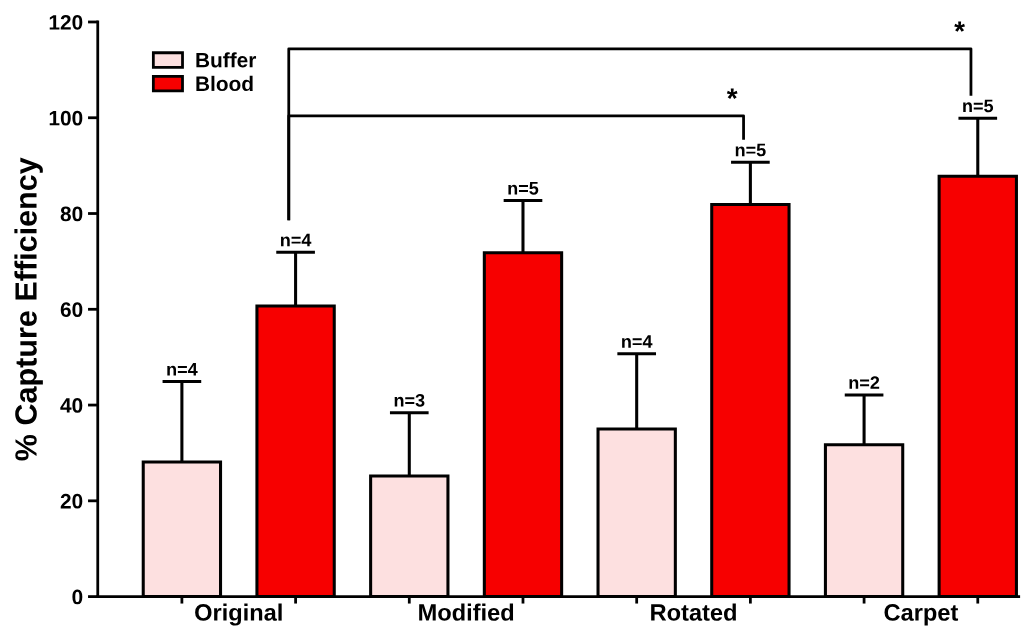 The image size is (1029, 628). I want to click on x-tick-label: Carpet, so click(921, 615).